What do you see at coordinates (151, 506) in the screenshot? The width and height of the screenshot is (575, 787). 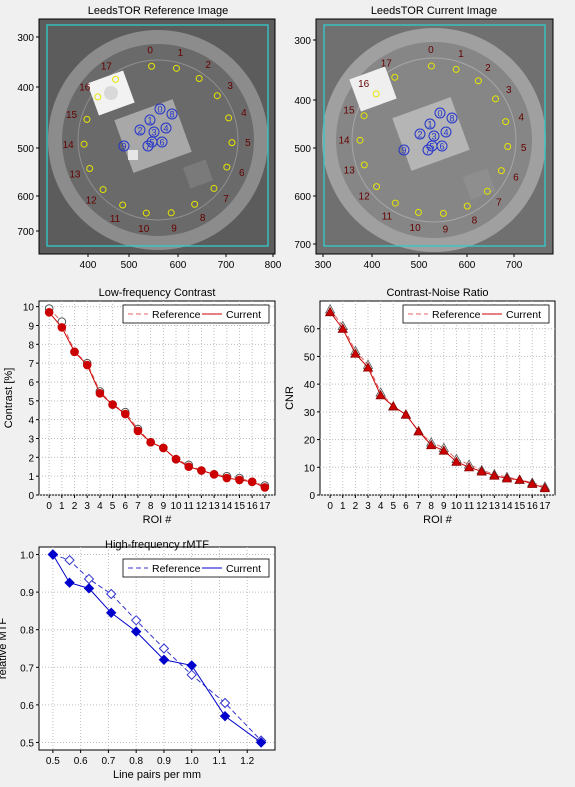 I see `x-tick-label: 8` at bounding box center [151, 506].